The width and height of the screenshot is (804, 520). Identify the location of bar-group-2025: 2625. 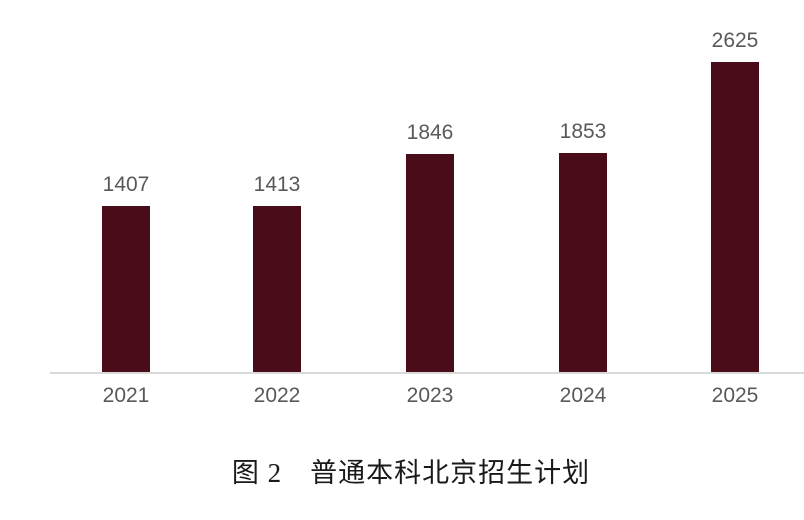
(735, 201).